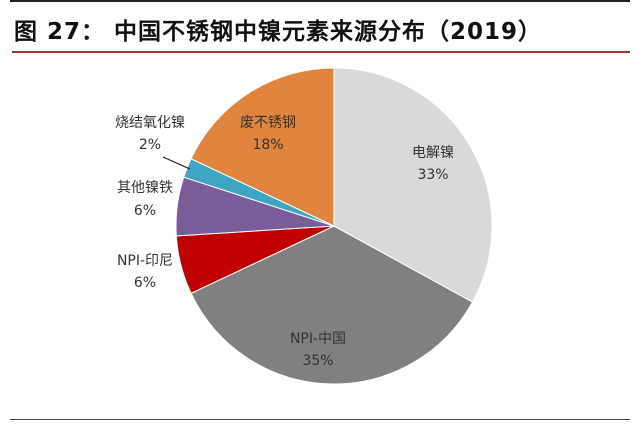  I want to click on slice-name-label: 其他镍铁, so click(145, 188).